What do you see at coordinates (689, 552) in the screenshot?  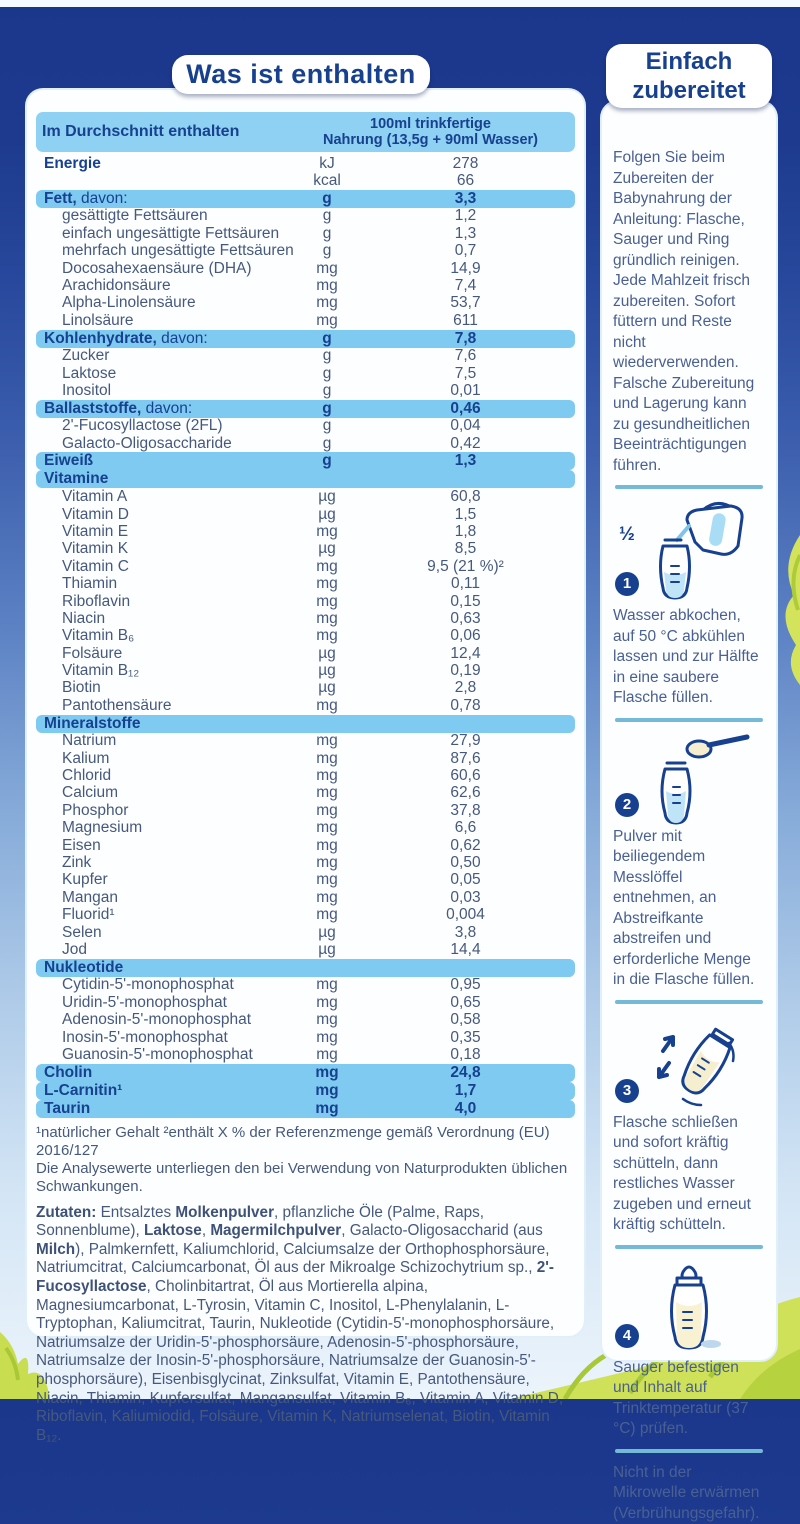 I see `kettle-pour-icon` at bounding box center [689, 552].